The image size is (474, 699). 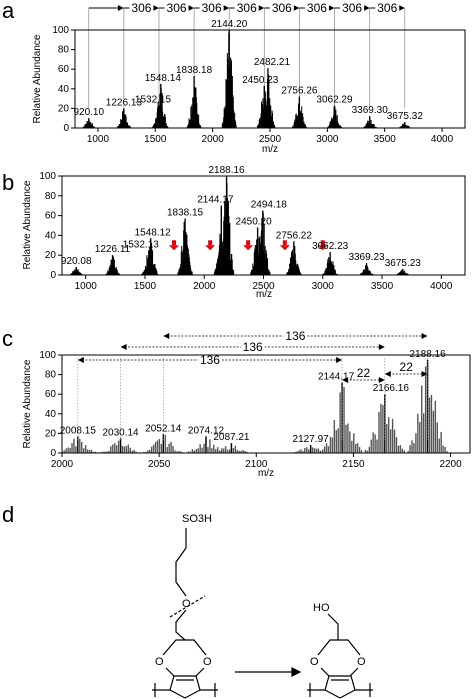 I want to click on peak-label: 3062.23, so click(x=330, y=246).